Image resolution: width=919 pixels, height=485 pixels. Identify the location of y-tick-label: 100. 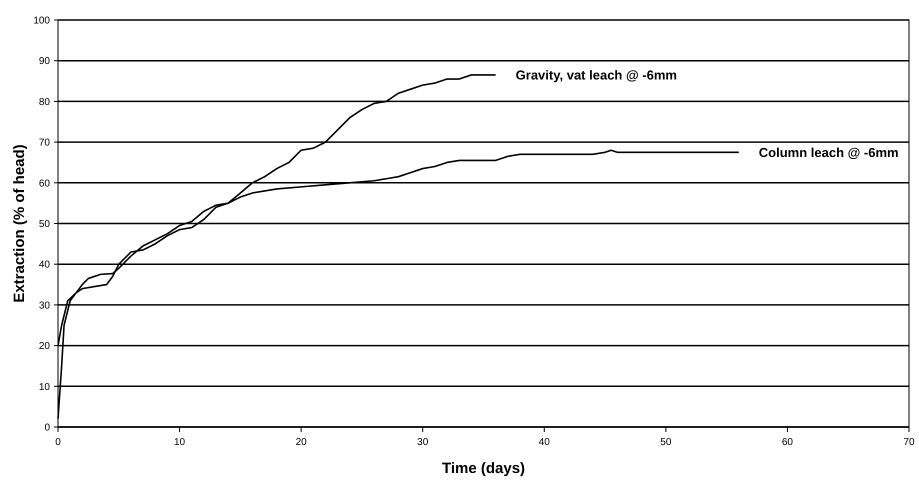
(41, 21).